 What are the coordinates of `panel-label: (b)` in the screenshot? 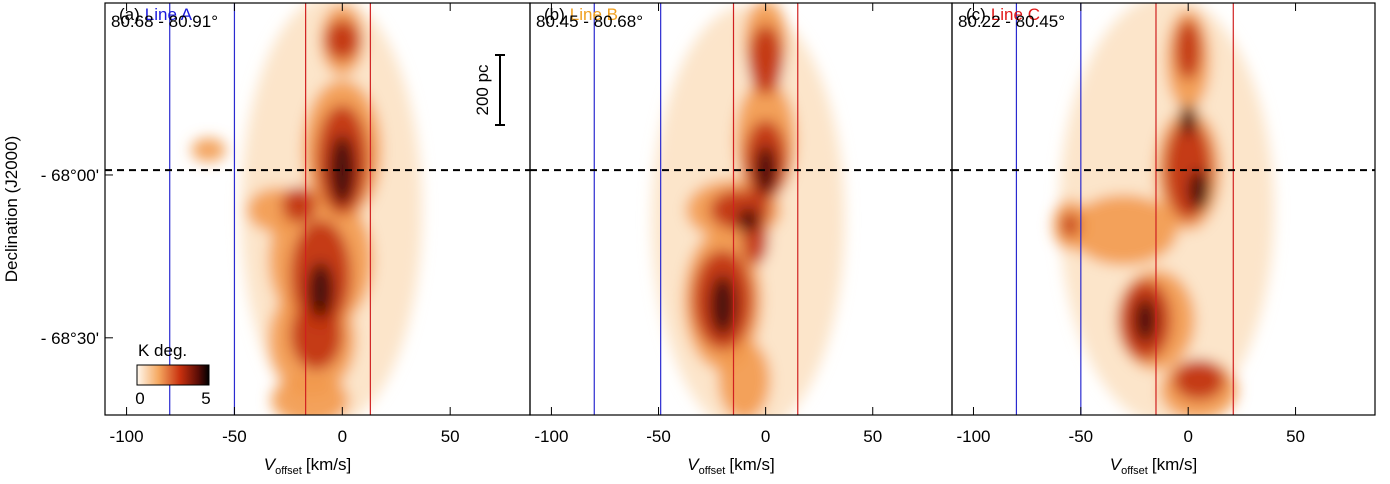 It's located at (554, 14).